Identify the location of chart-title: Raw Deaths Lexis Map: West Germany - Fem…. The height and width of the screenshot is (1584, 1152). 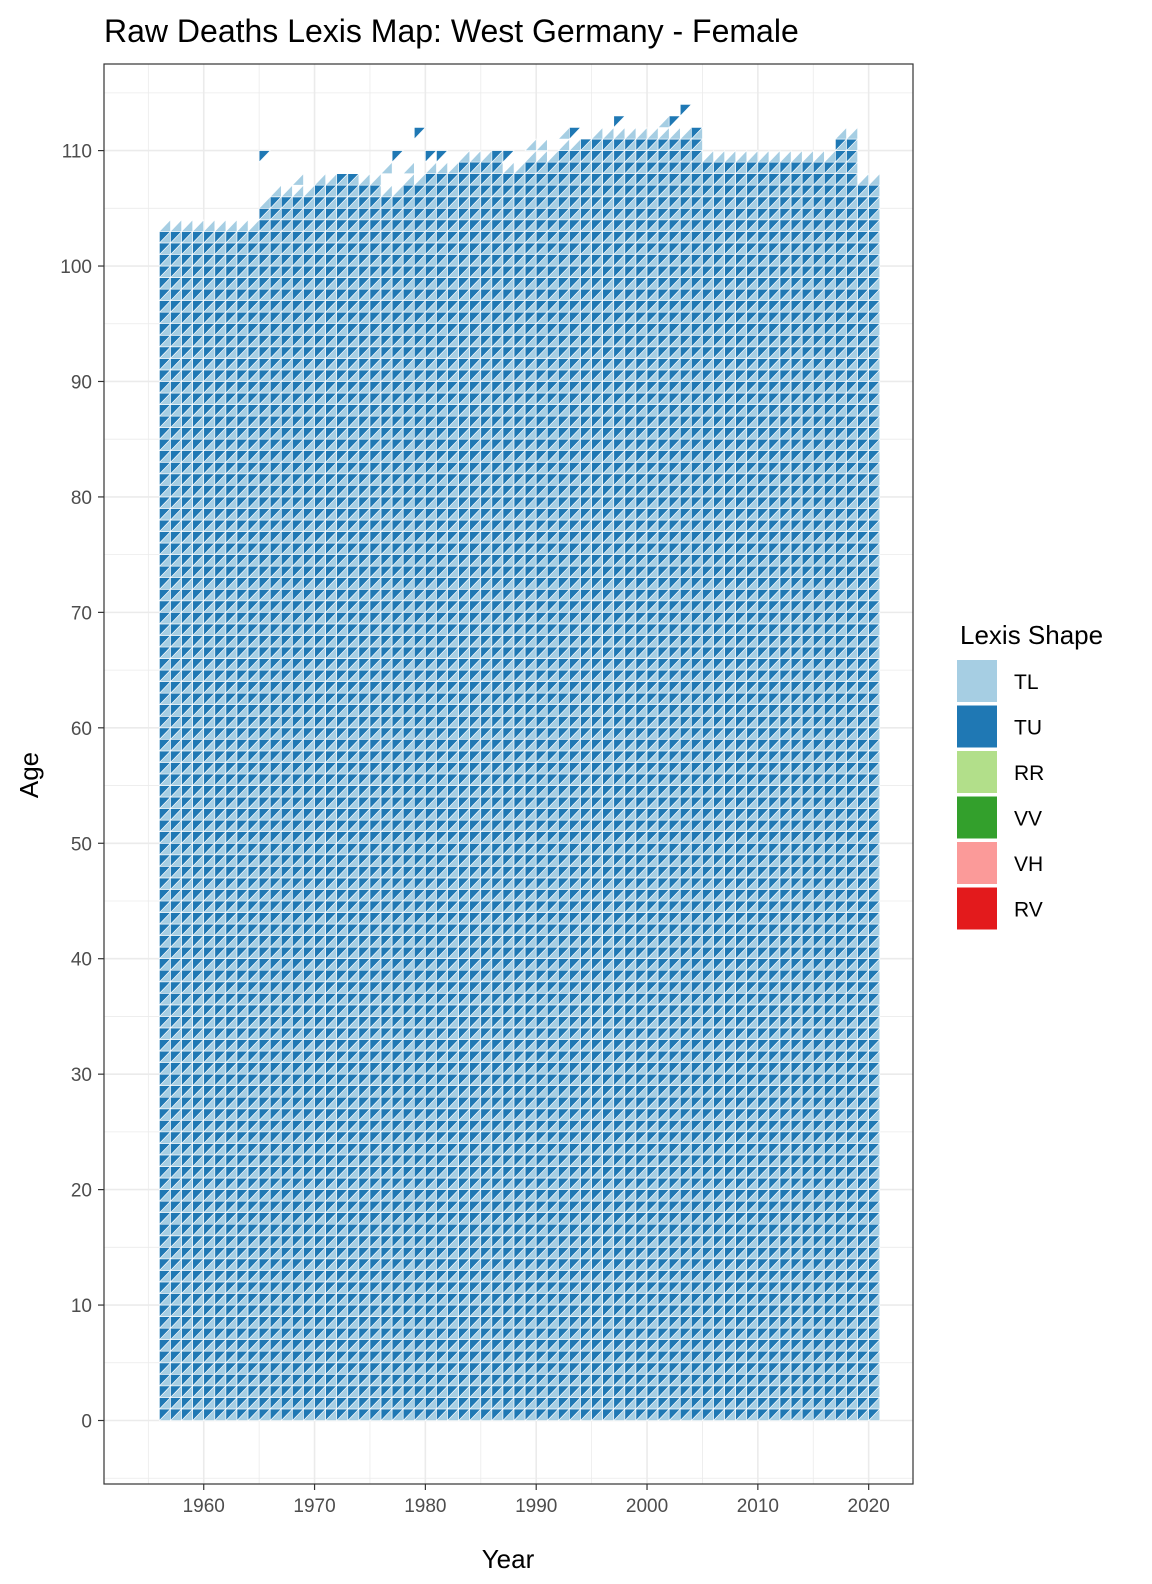
(451, 31).